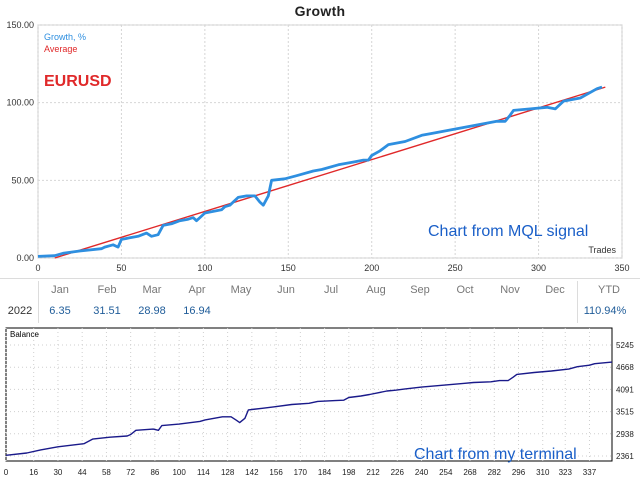 This screenshot has height=480, width=640. What do you see at coordinates (605, 311) in the screenshot?
I see `ytd-value: 110.94%` at bounding box center [605, 311].